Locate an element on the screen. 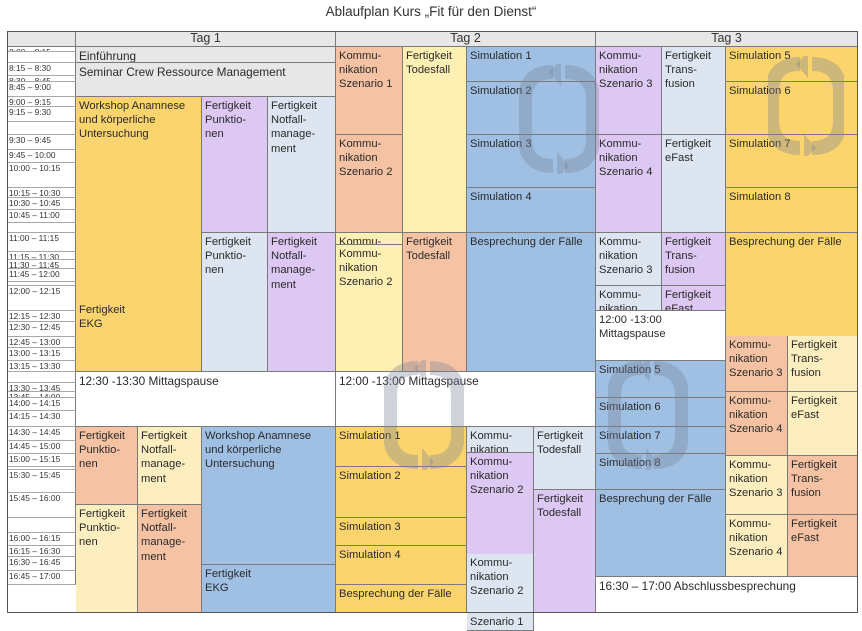 The image size is (862, 631). schedule-block: Seminar Crew Ressource Management is located at coordinates (206, 80).